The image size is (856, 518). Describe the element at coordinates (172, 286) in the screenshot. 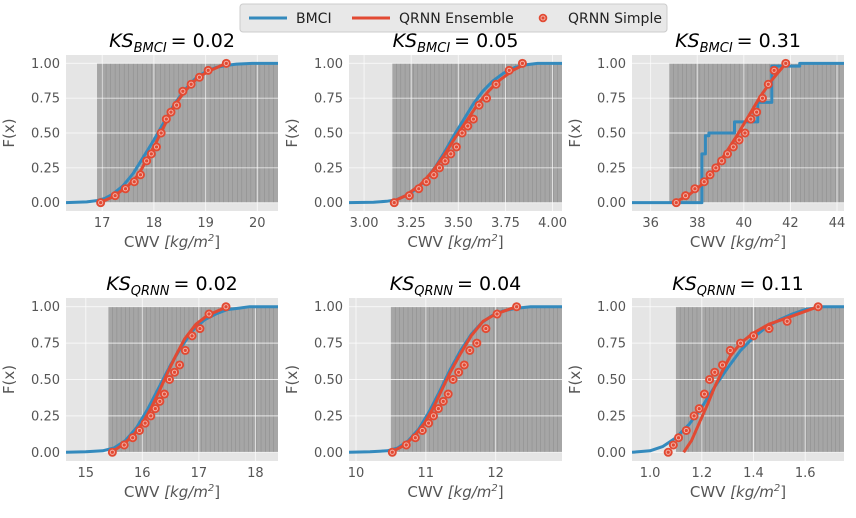

I see `panel-title: KSQRNN = 0.02` at that location.